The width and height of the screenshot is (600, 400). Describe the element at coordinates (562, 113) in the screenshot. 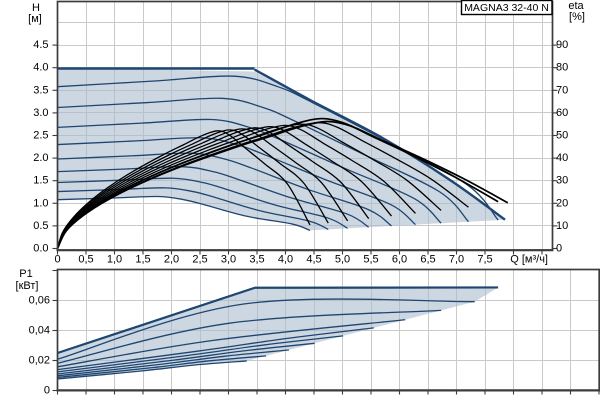

I see `svg-text: 60` at that location.